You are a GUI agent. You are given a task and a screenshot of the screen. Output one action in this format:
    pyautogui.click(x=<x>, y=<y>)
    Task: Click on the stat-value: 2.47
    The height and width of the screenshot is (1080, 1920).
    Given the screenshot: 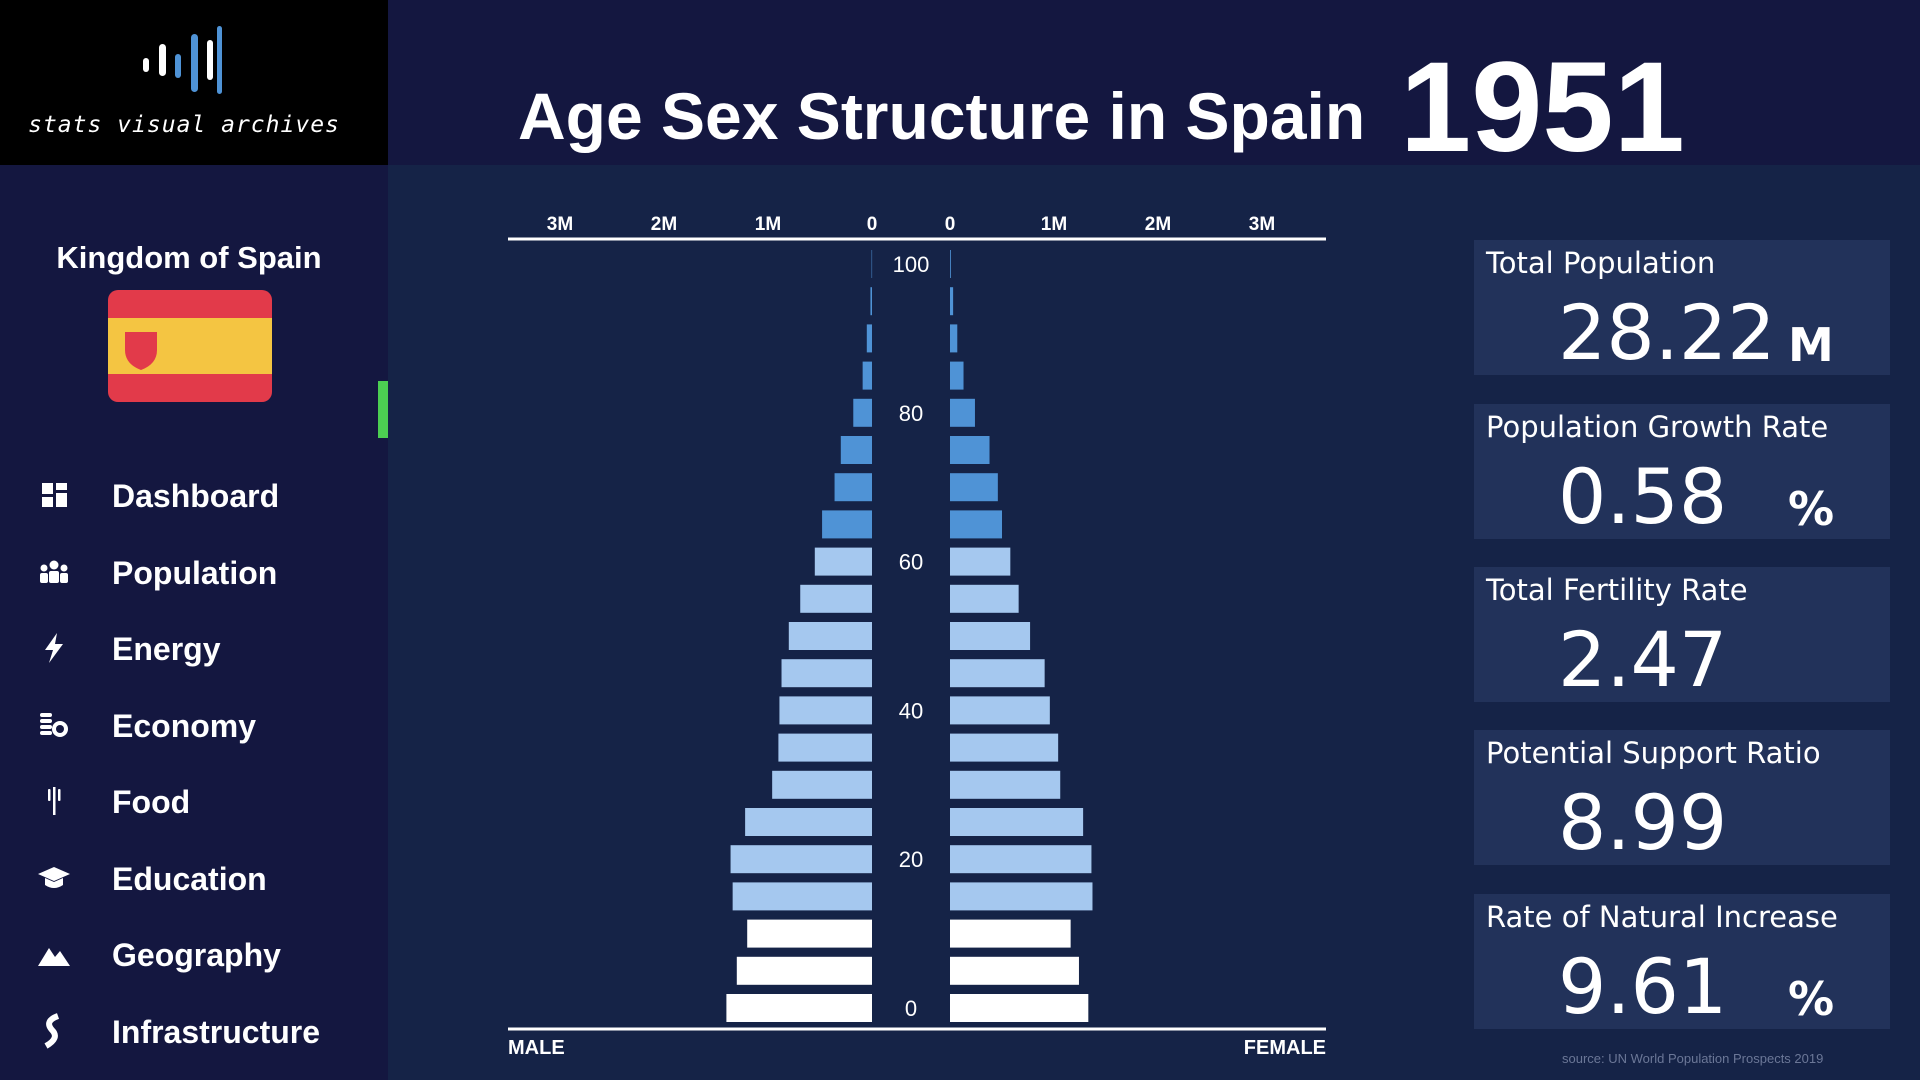 What is the action you would take?
    pyautogui.click(x=1643, y=659)
    